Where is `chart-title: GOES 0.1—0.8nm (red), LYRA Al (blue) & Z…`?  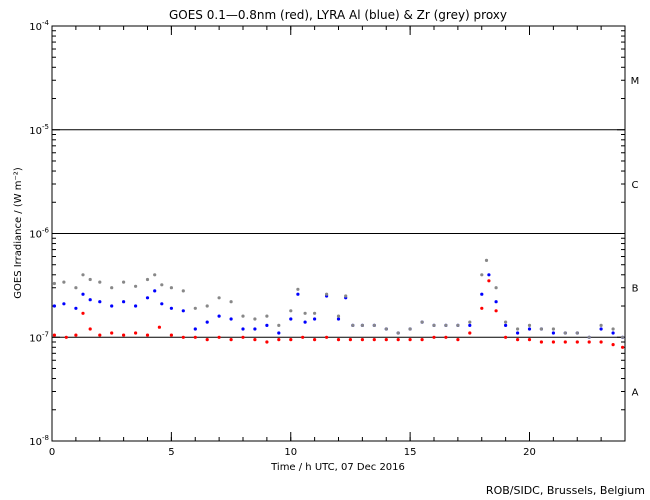 chart-title: GOES 0.1—0.8nm (red), LYRA Al (blue) & Z… is located at coordinates (338, 15).